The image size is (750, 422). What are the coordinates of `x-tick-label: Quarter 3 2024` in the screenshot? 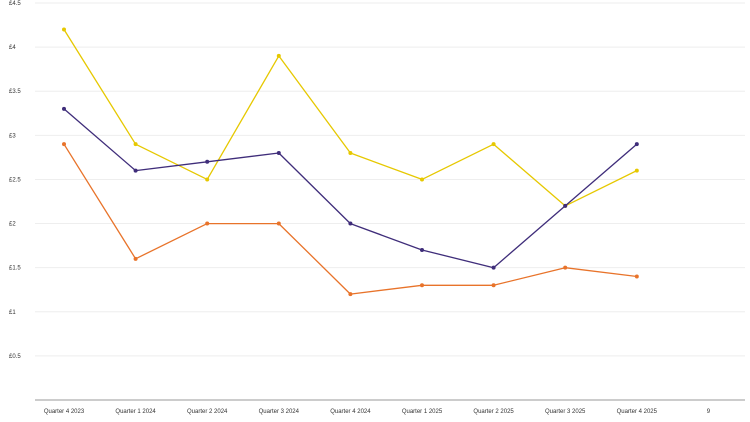 It's located at (279, 412).